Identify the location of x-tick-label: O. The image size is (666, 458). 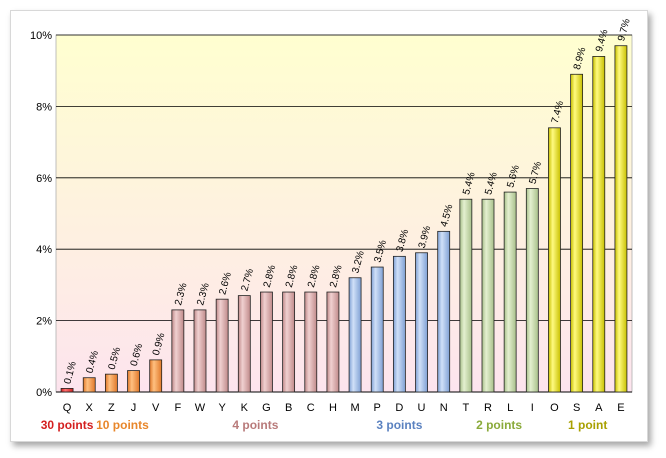
(554, 408).